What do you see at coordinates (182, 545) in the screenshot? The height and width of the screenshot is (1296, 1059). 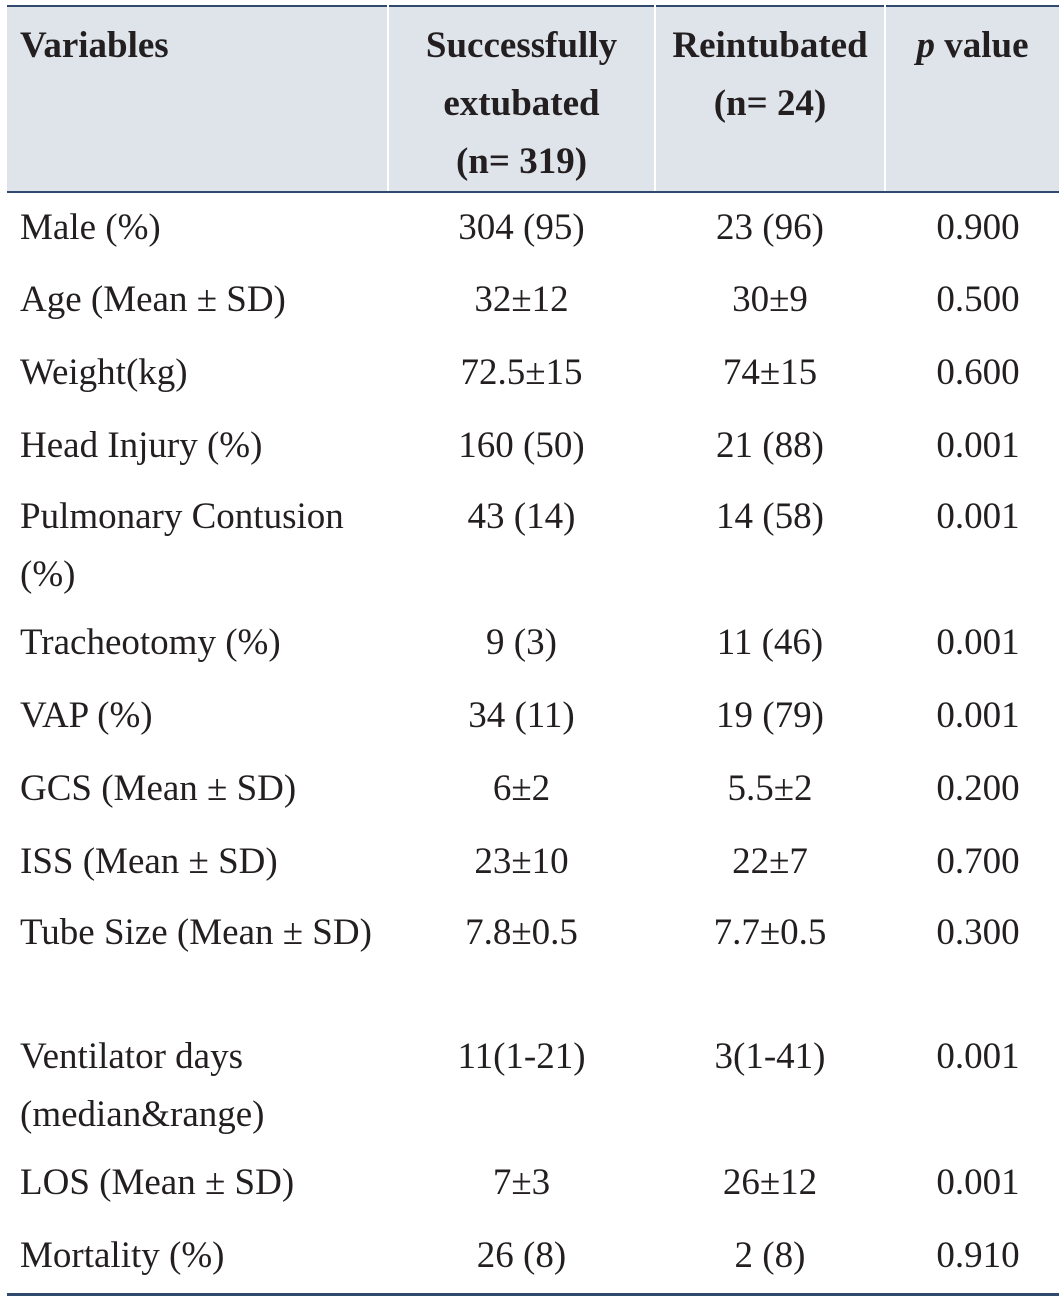 I see `cell-variable: Pulmonary Contusion (%)` at bounding box center [182, 545].